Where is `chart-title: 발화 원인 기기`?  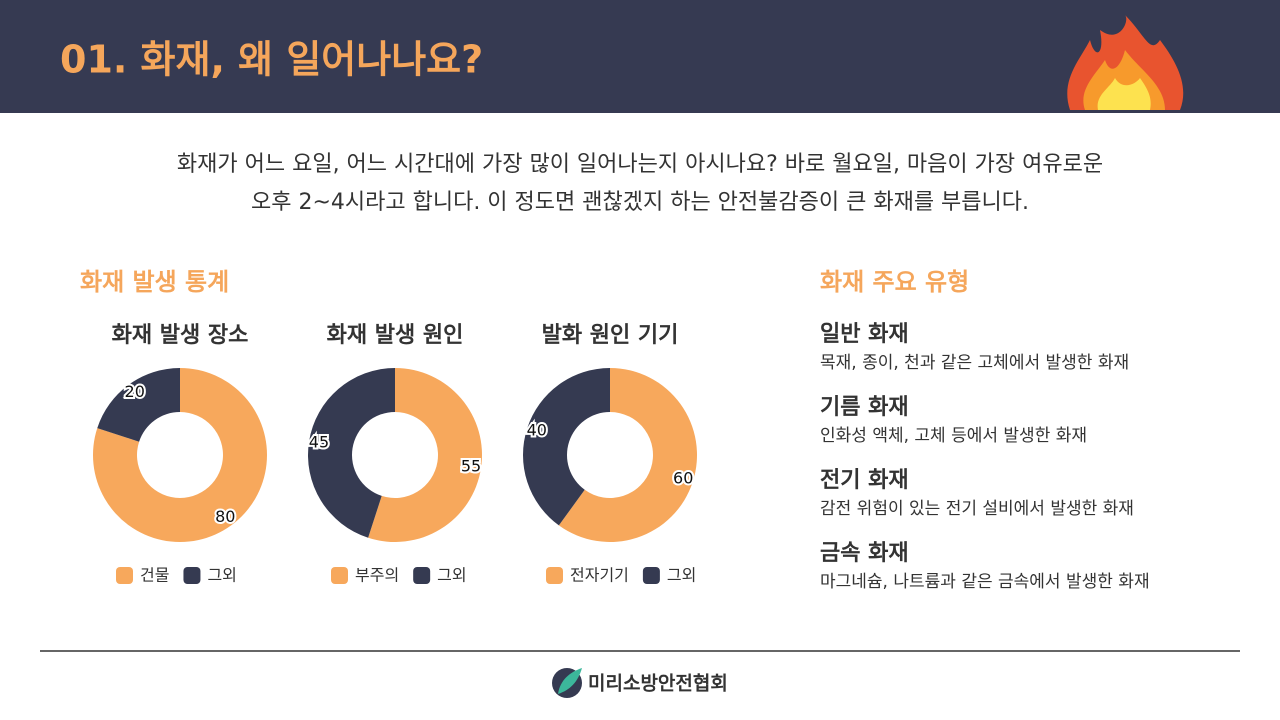
chart-title: 발화 원인 기기 is located at coordinates (610, 335).